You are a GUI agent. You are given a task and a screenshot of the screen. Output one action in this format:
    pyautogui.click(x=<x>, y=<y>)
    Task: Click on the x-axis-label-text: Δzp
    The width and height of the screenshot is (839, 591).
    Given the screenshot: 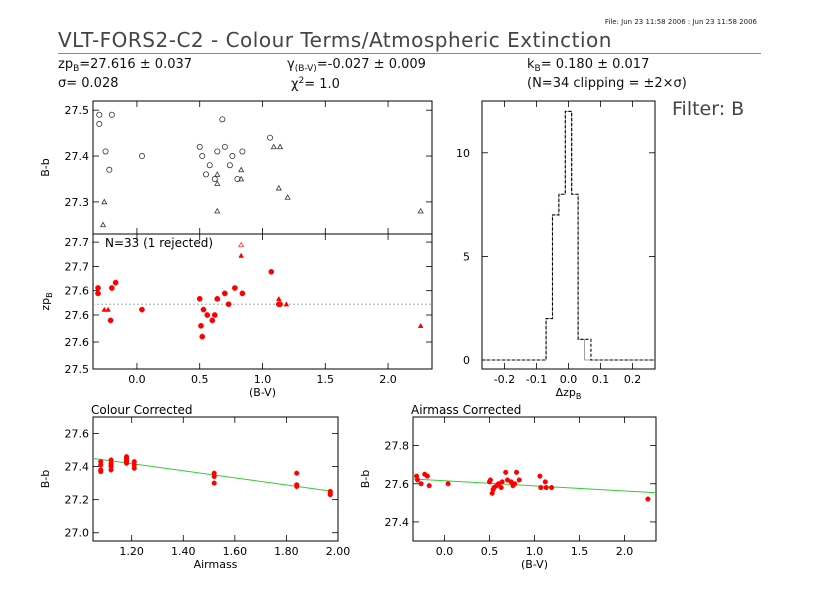 What is the action you would take?
    pyautogui.click(x=566, y=392)
    